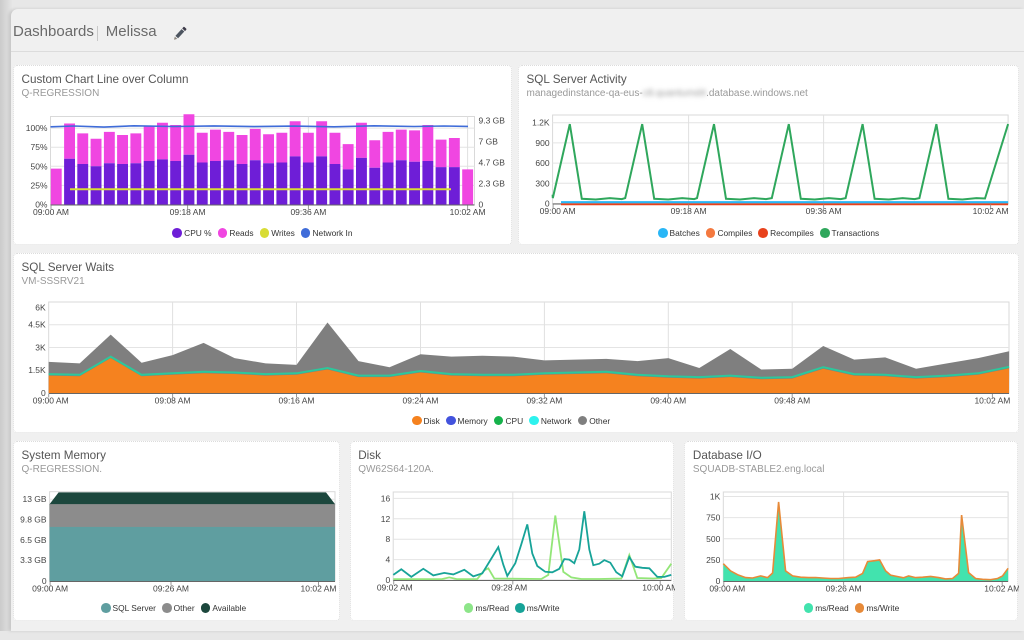  Describe the element at coordinates (714, 518) in the screenshot. I see `svg-text: 750` at that location.